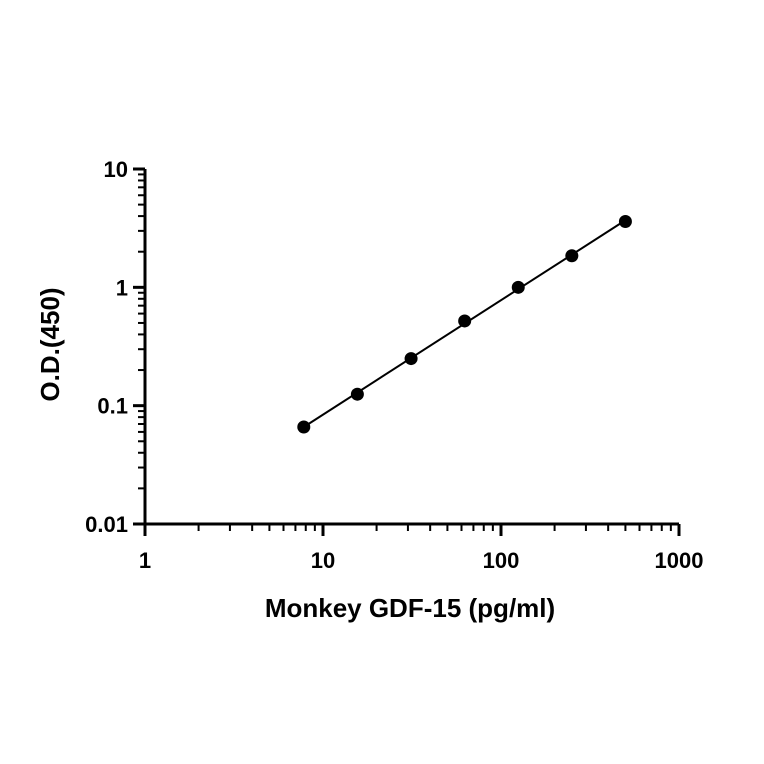 The width and height of the screenshot is (764, 764). I want to click on y-axis-ticks, so click(139, 346).